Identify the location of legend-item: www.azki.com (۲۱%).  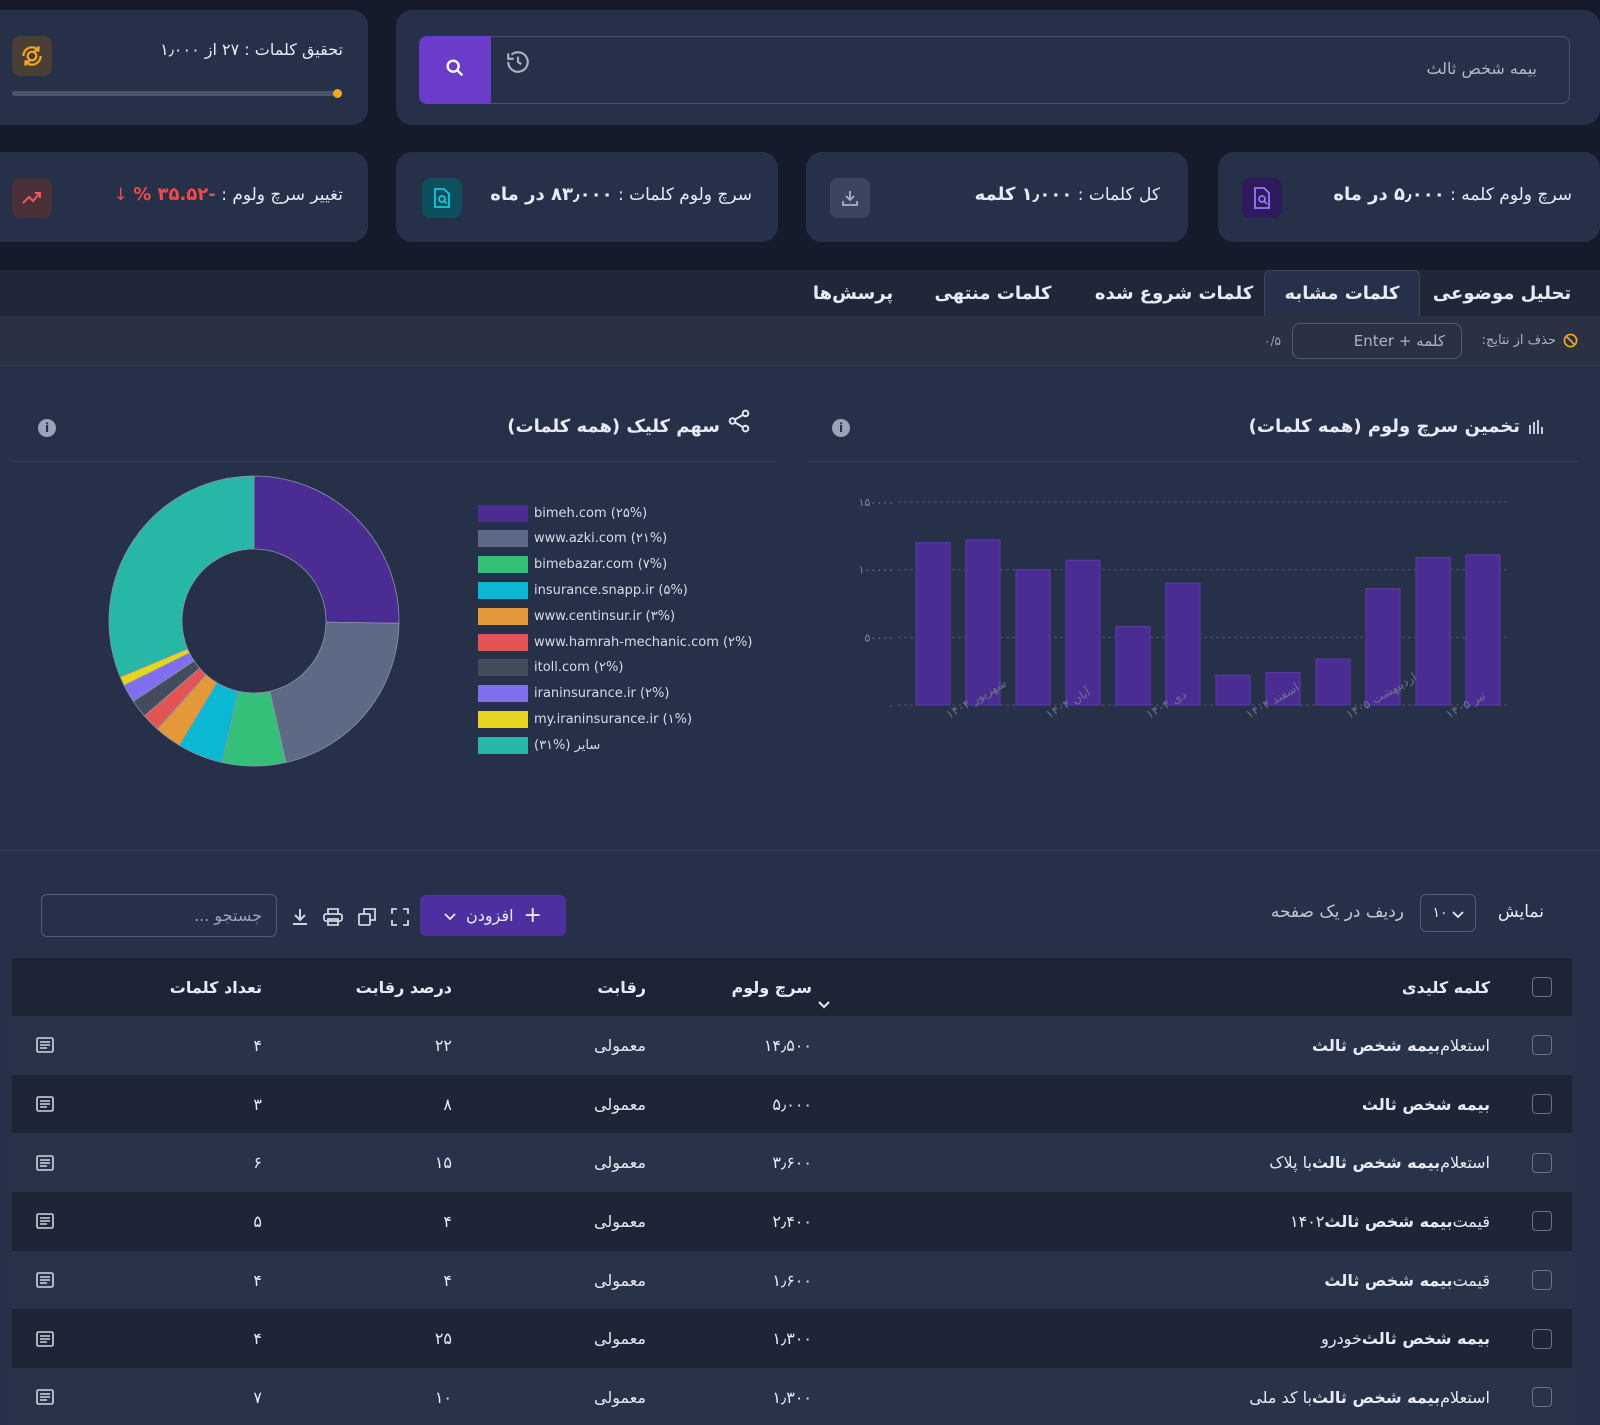
(572, 539).